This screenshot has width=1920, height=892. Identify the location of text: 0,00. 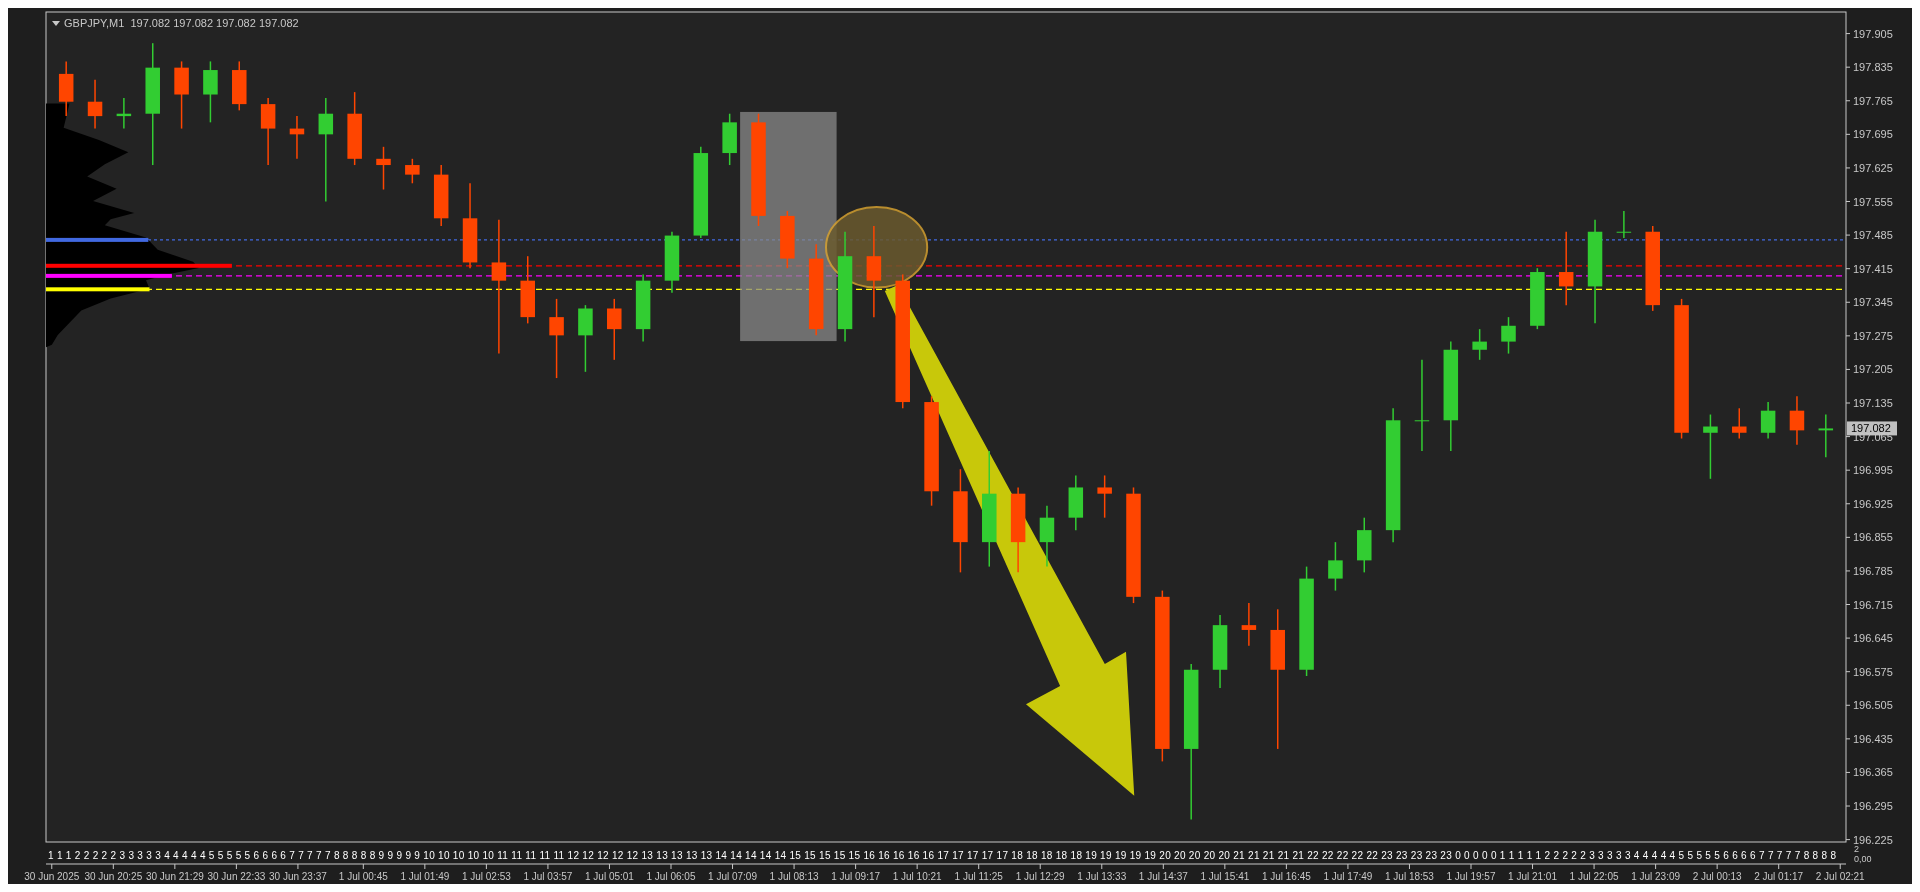
(1863, 859).